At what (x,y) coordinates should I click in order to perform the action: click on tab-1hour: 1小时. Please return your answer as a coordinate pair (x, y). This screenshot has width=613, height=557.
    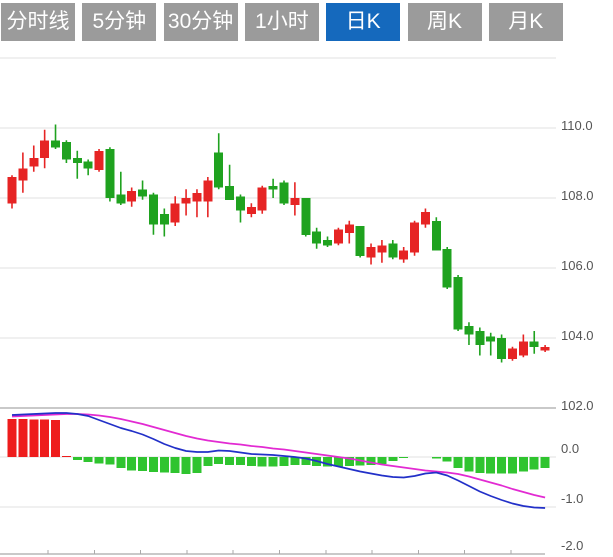
    Looking at the image, I should click on (281, 22).